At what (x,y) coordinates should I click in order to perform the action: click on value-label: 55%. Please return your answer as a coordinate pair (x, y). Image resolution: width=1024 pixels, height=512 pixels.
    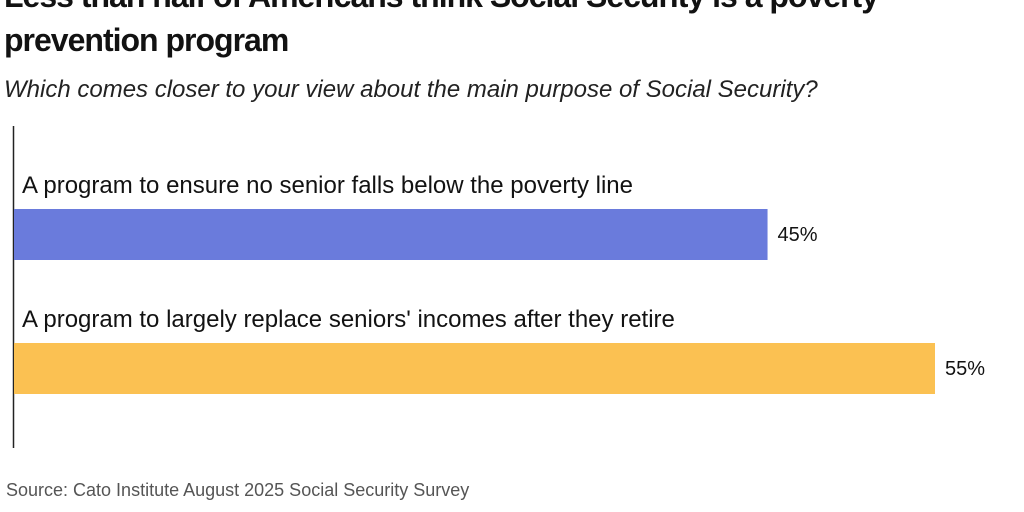
    Looking at the image, I should click on (965, 369).